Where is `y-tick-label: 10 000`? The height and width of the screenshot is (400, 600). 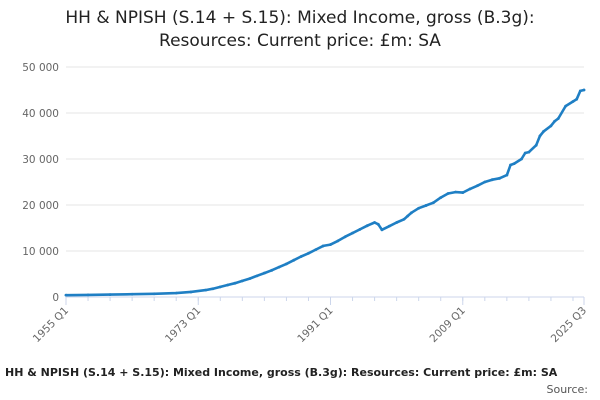 y-tick-label: 10 000 is located at coordinates (40, 252).